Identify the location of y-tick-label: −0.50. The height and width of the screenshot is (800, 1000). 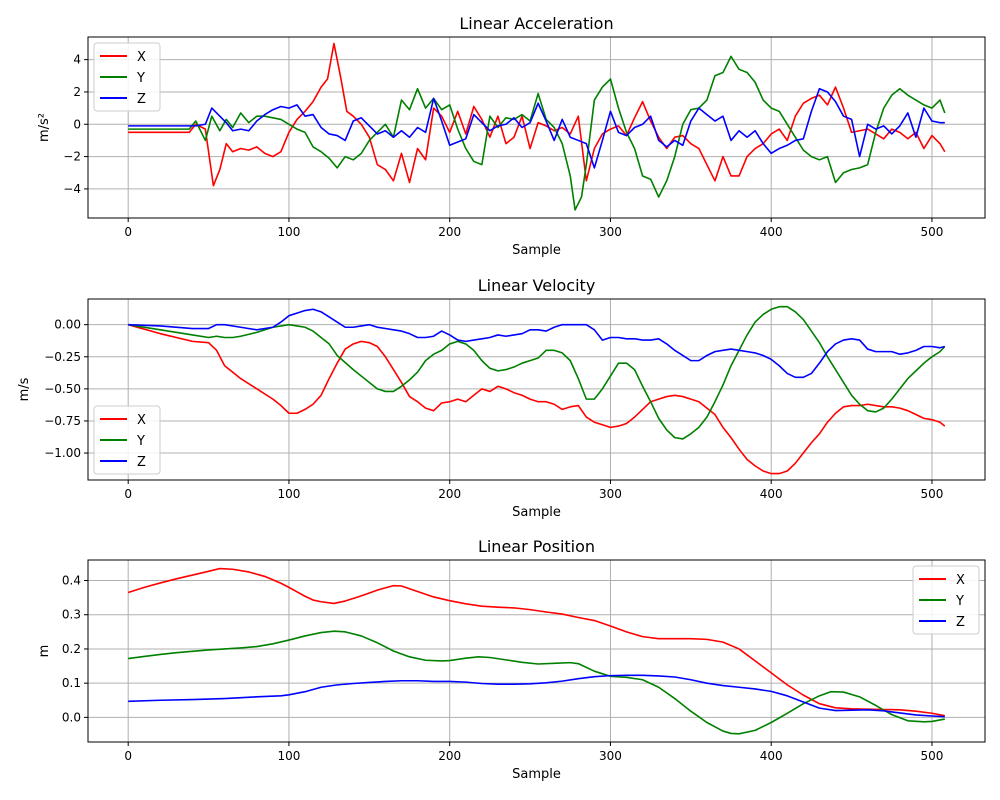
(62, 389).